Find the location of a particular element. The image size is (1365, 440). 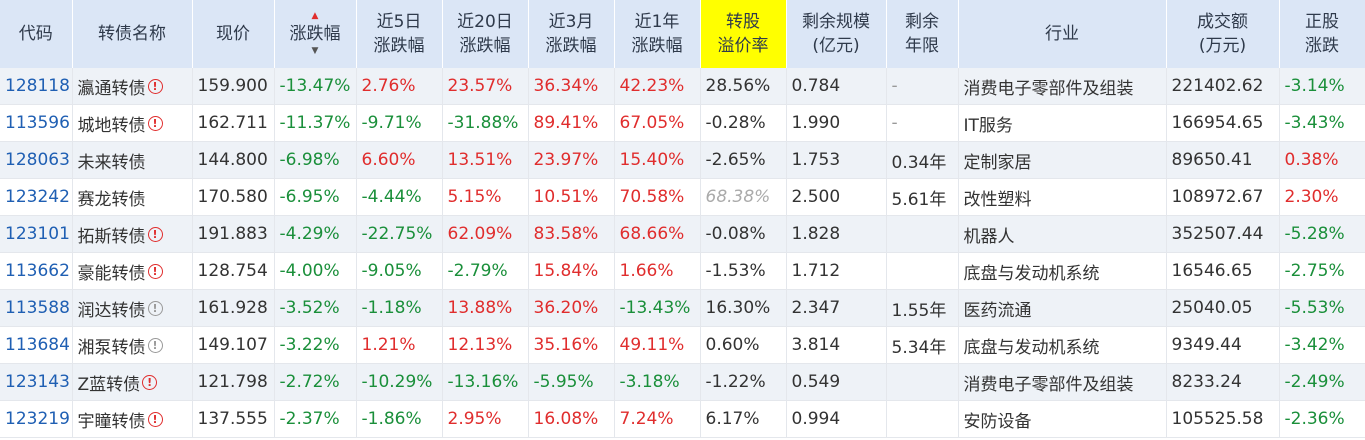

cell-name: 城地转债! is located at coordinates (132, 123).